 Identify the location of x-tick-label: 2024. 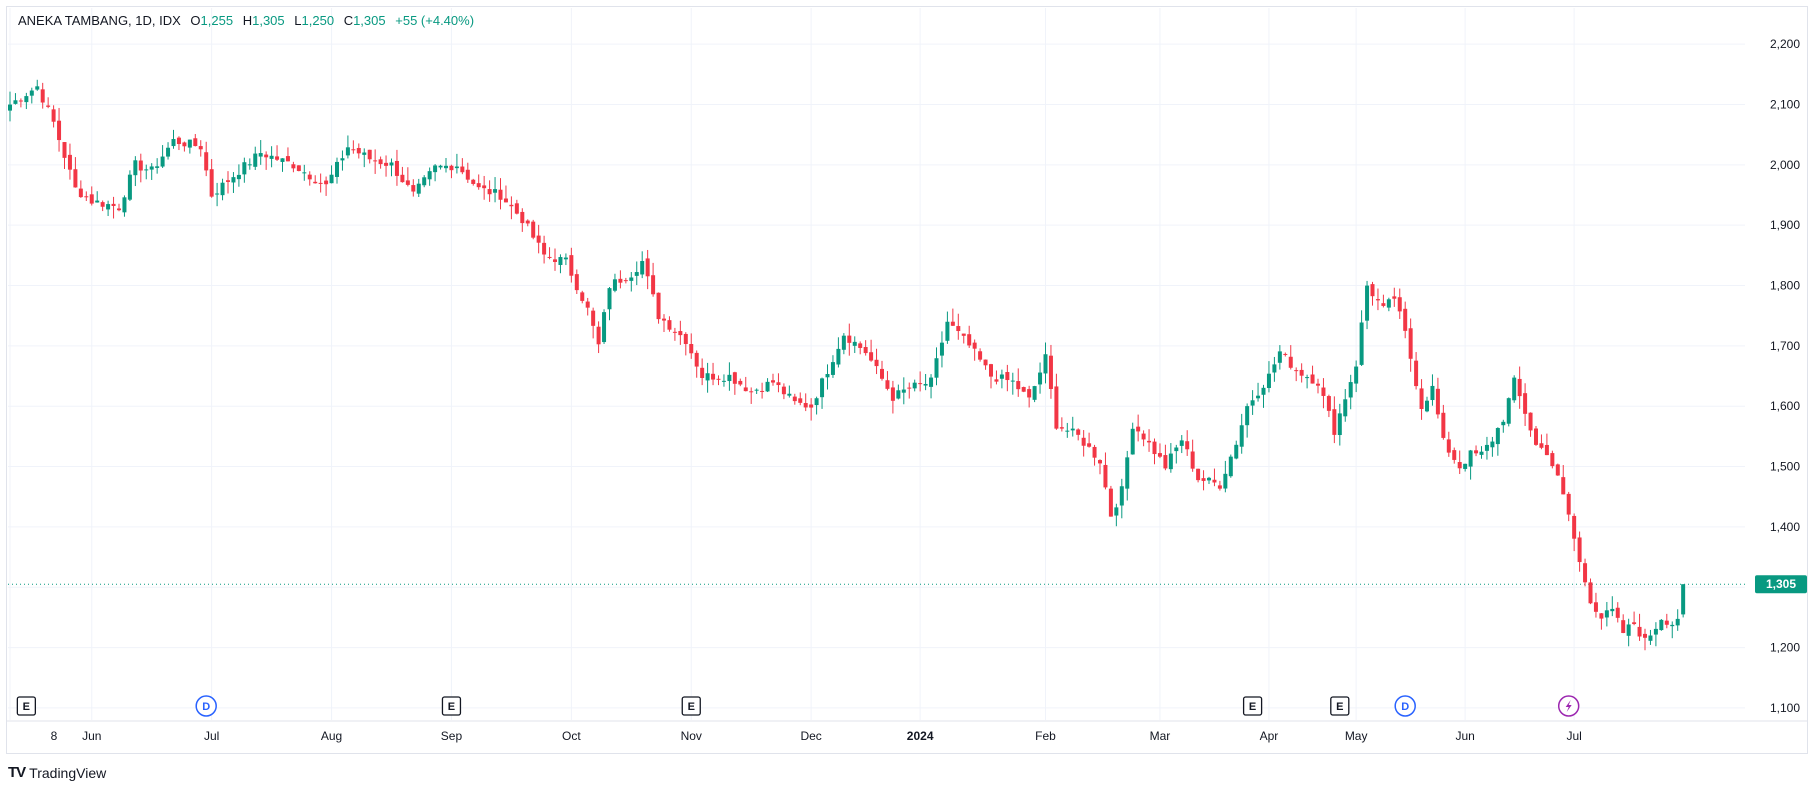
(920, 736).